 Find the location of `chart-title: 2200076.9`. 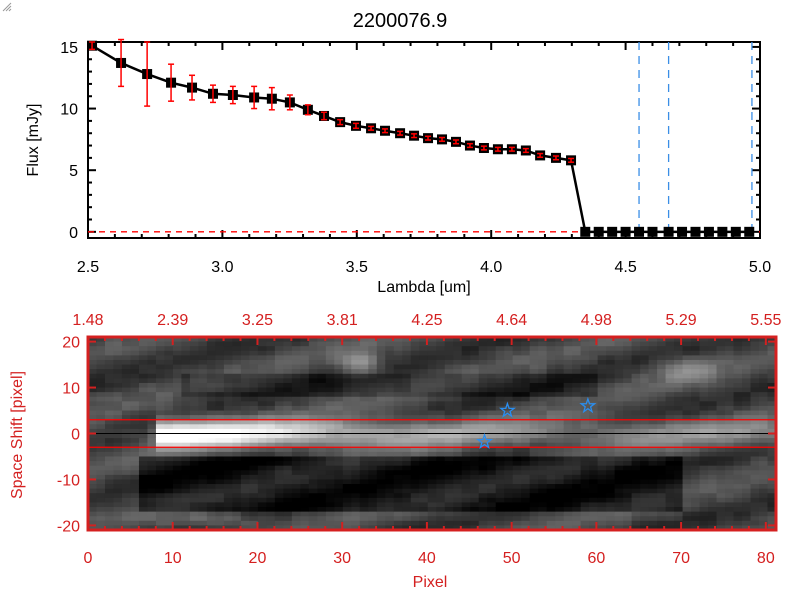

chart-title: 2200076.9 is located at coordinates (400, 21).